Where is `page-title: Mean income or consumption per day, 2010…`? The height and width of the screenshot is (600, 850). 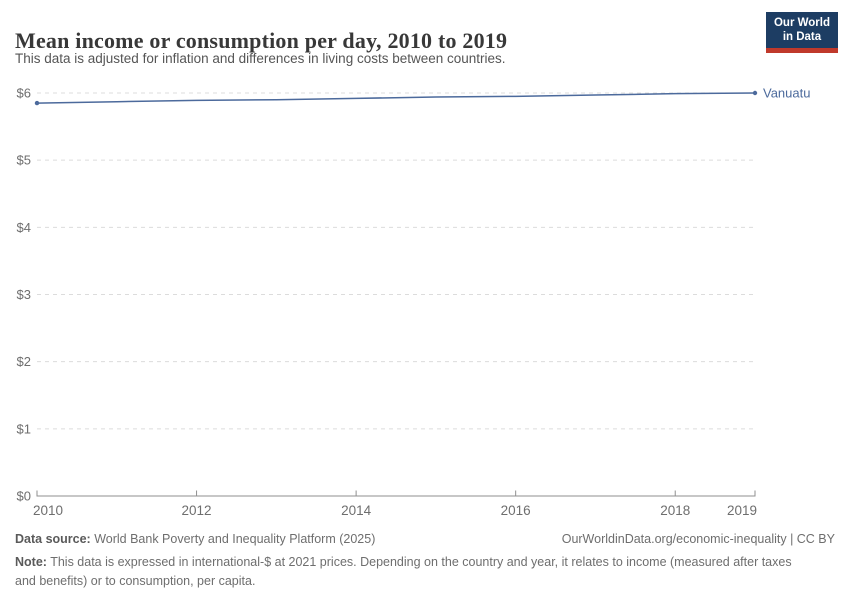
page-title: Mean income or consumption per day, 2010… is located at coordinates (261, 40).